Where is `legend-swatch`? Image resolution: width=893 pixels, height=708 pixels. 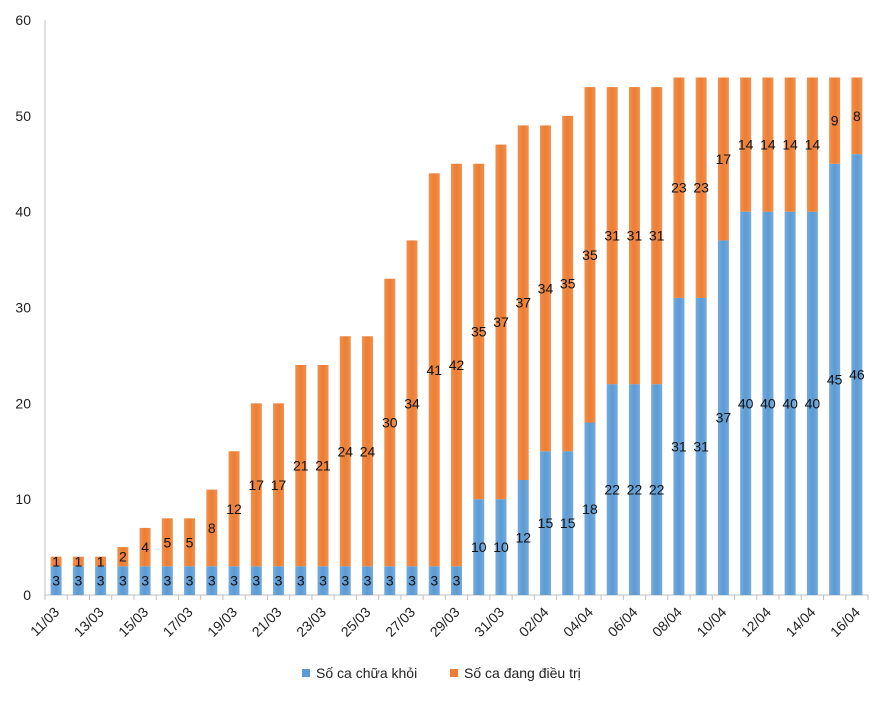 legend-swatch is located at coordinates (454, 673).